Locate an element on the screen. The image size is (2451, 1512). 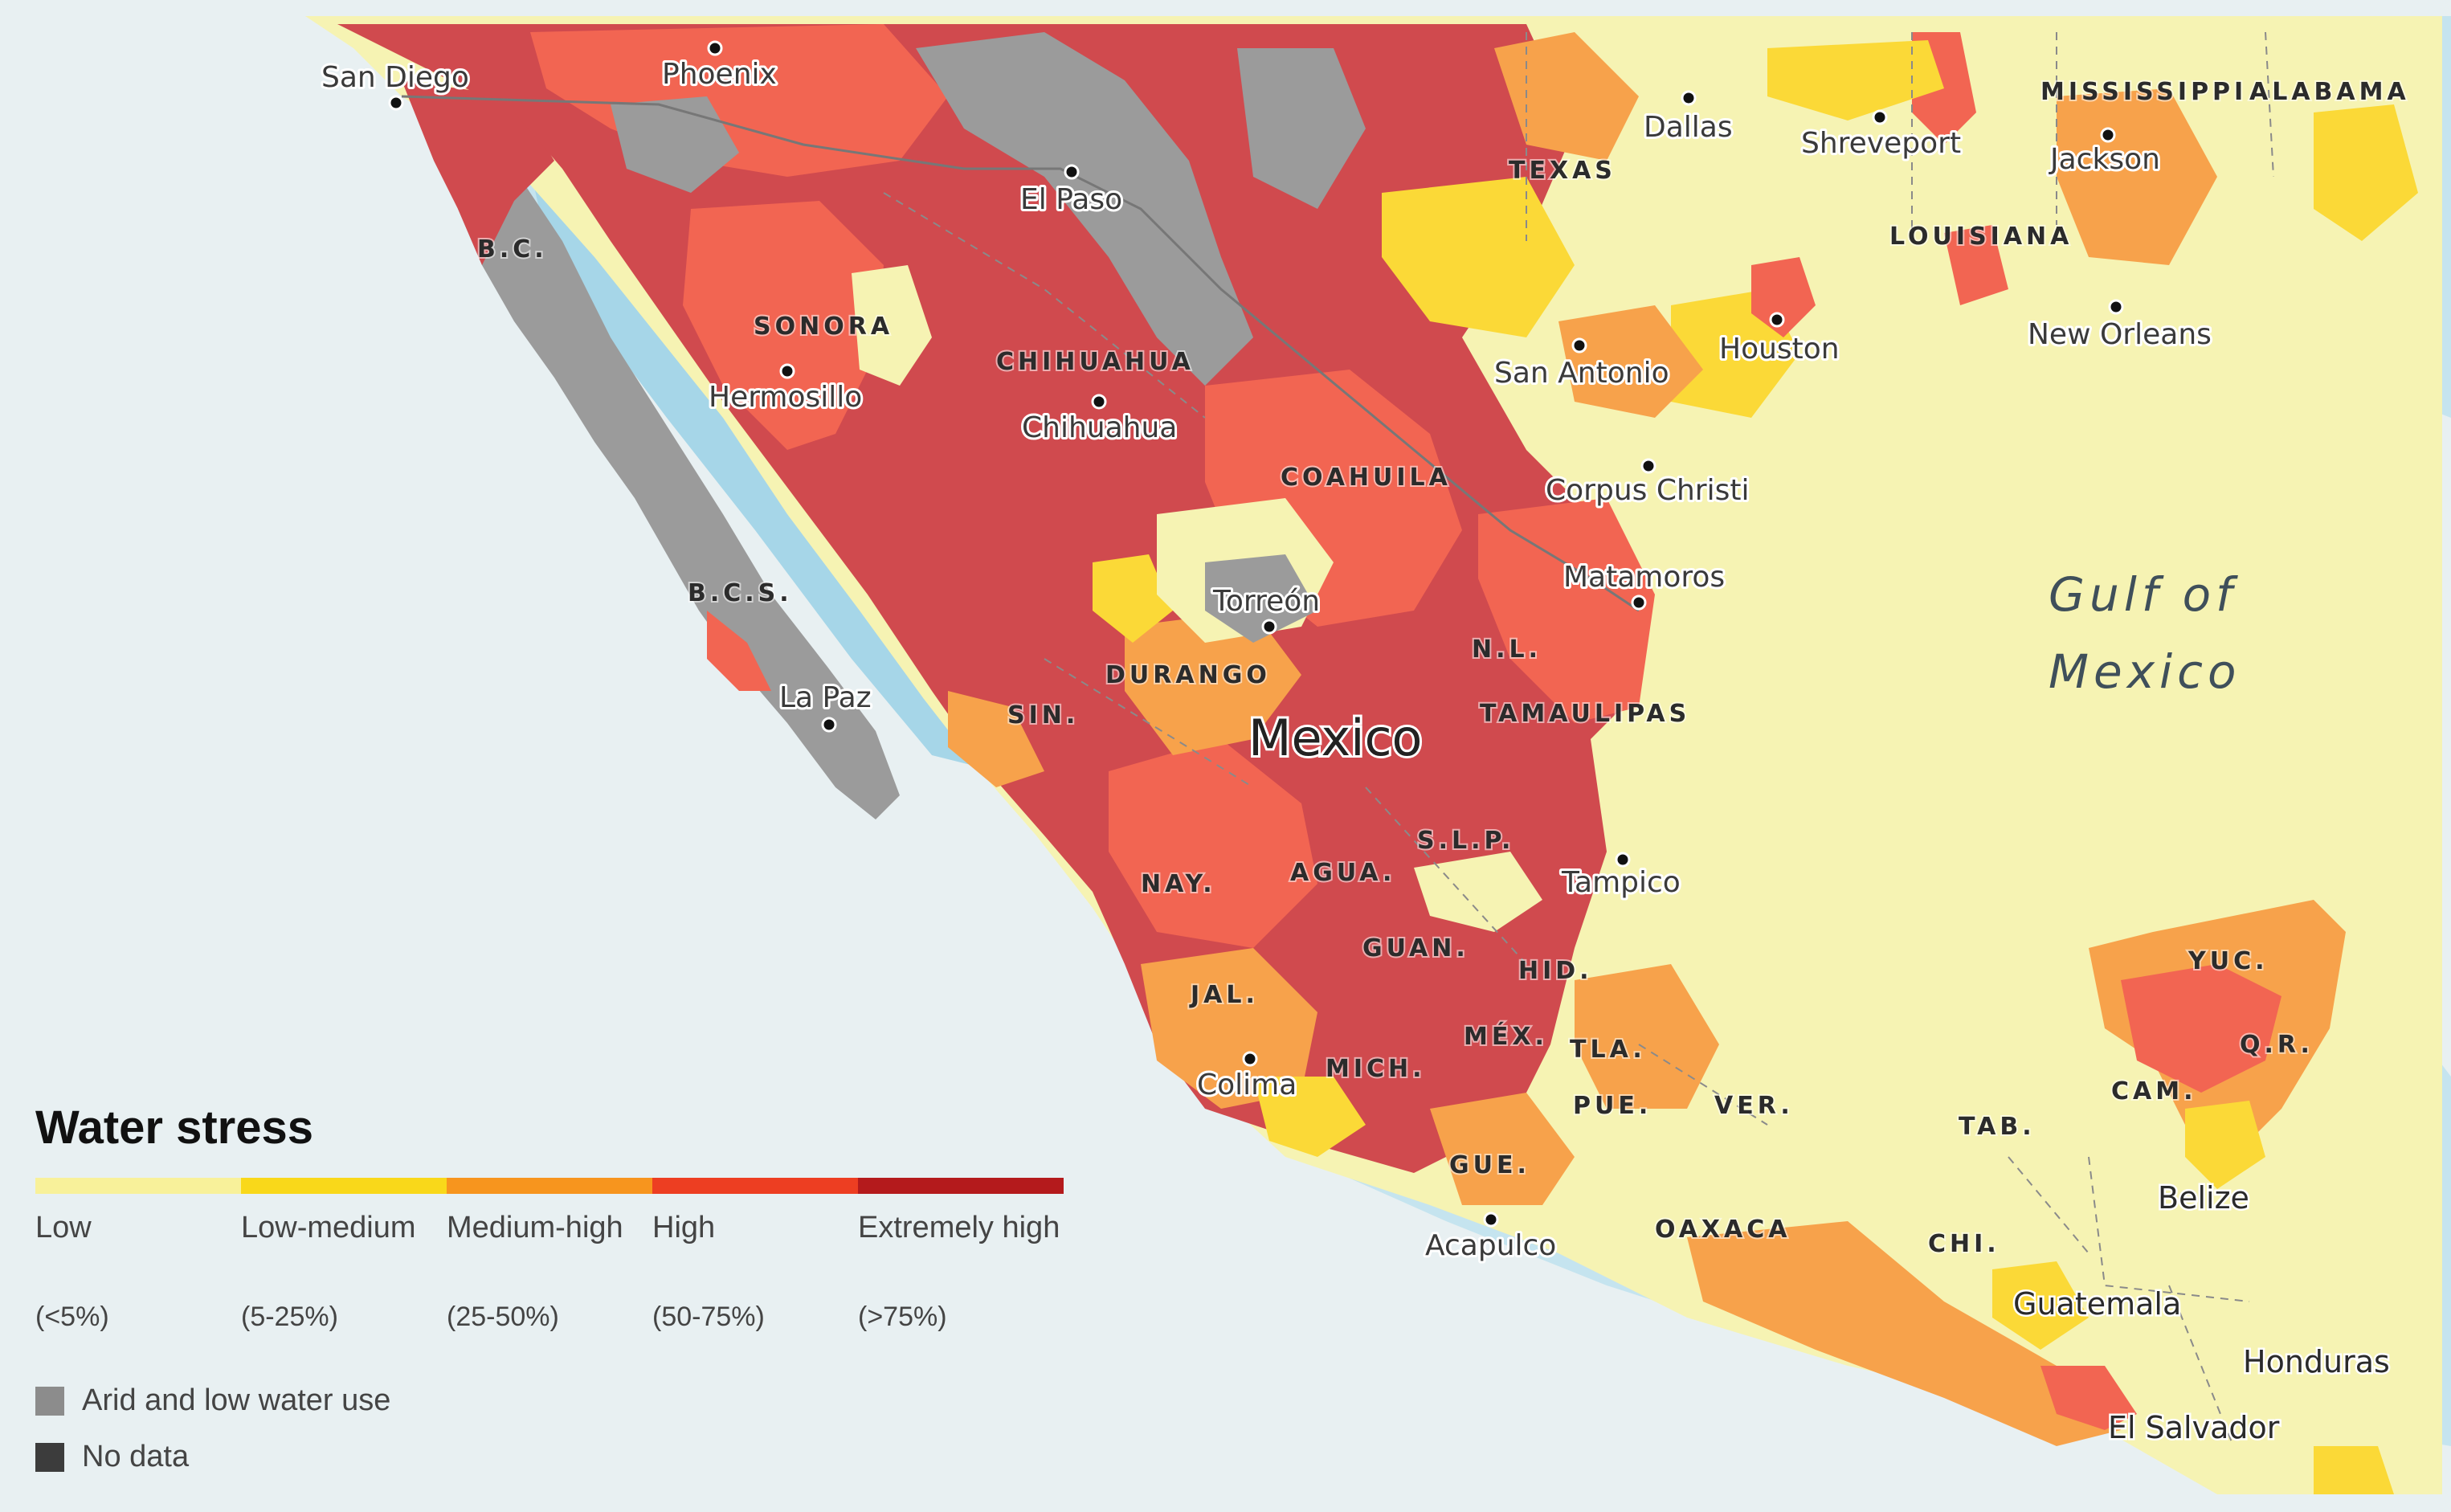
legend-class-extremely-high: Extremely high is located at coordinates (959, 1227).